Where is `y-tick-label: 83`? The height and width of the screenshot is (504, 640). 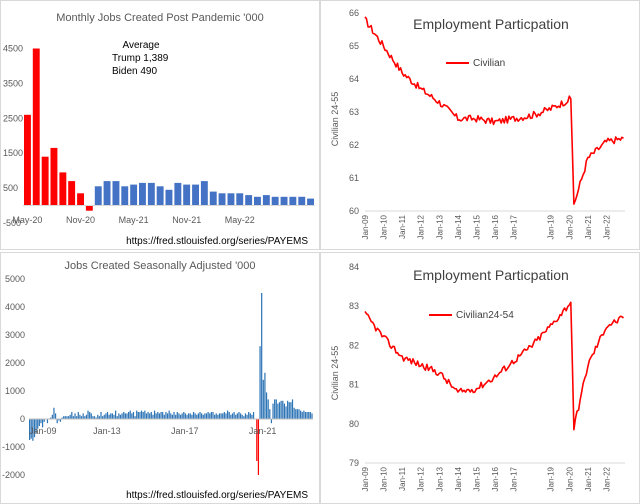 y-tick-label: 83 is located at coordinates (354, 306).